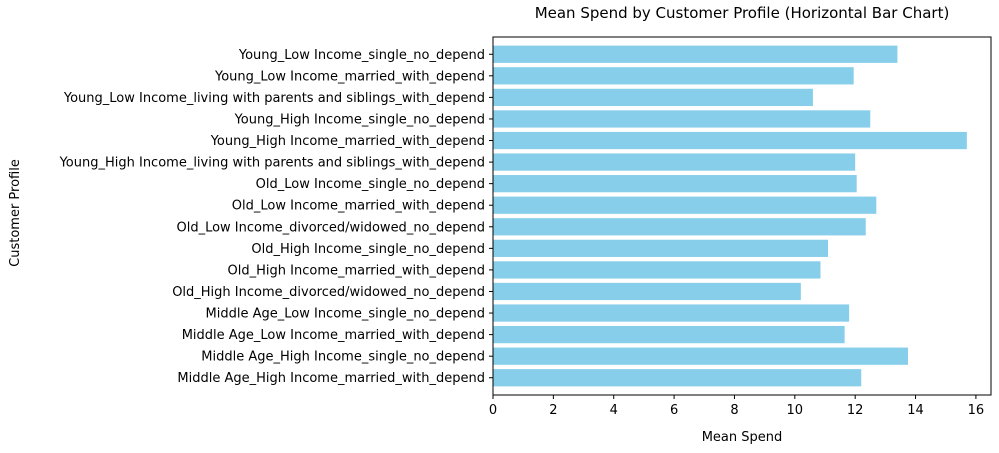  What do you see at coordinates (855, 410) in the screenshot?
I see `x-tick-label: 12` at bounding box center [855, 410].